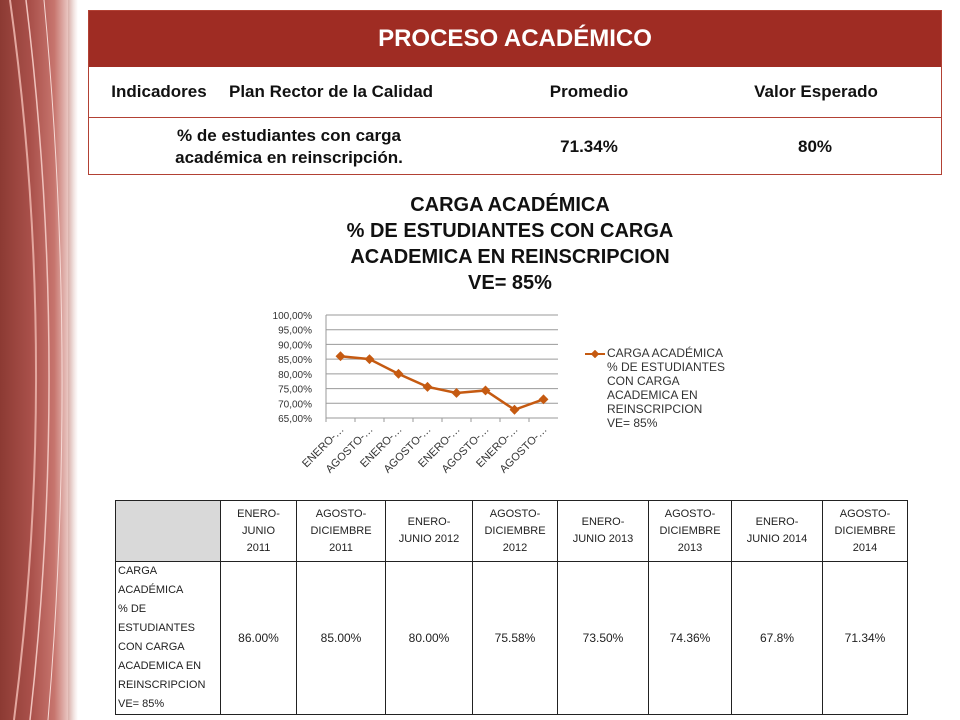 The width and height of the screenshot is (960, 720). Describe the element at coordinates (652, 395) in the screenshot. I see `legend-line: ACADEMICA EN` at that location.